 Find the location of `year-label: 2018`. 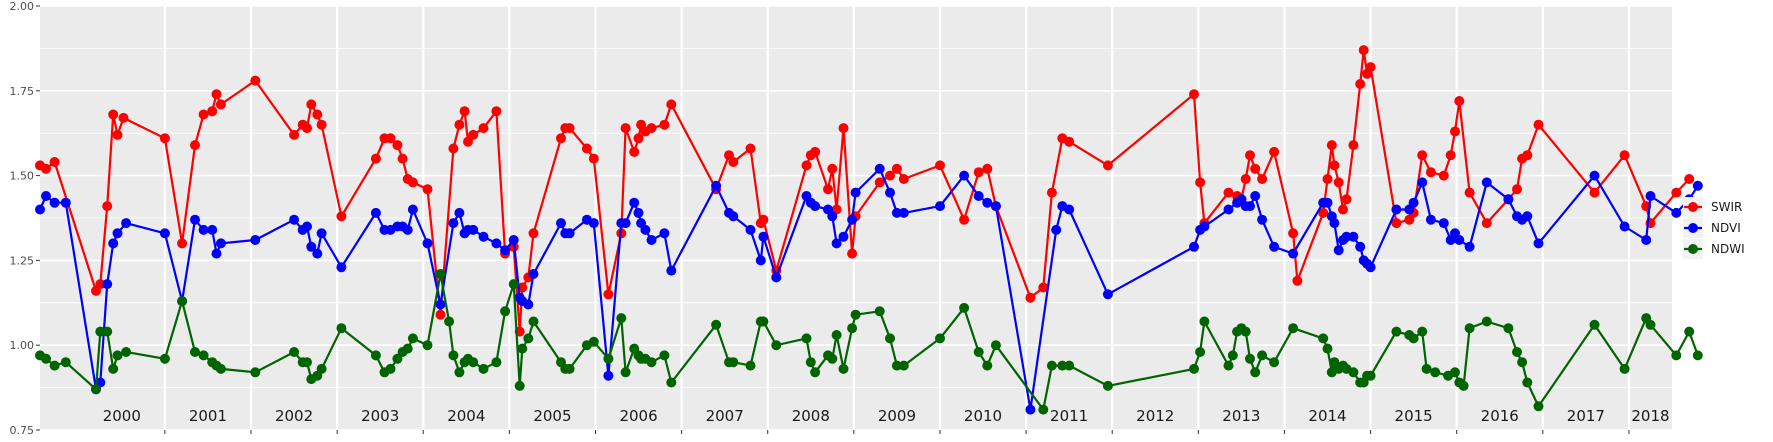

year-label: 2018 is located at coordinates (1650, 416).